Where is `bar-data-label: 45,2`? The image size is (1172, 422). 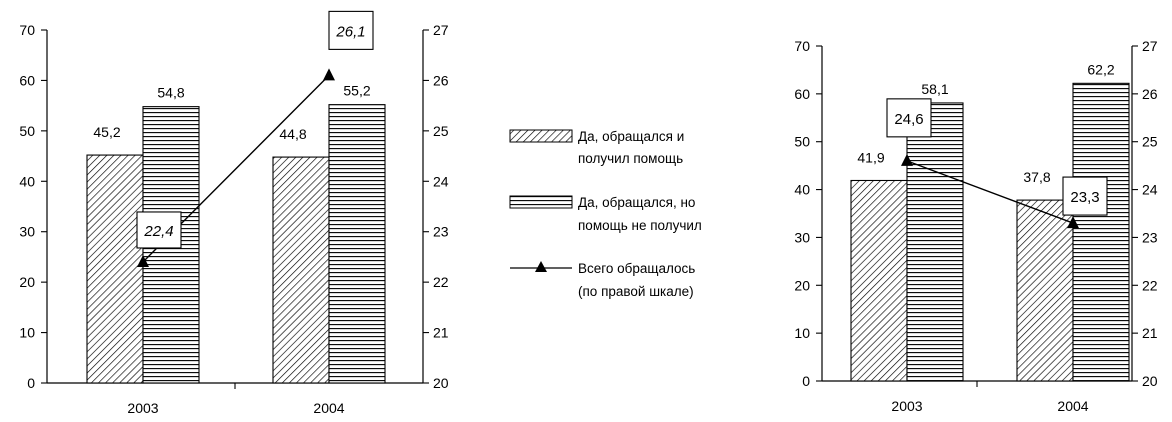
bar-data-label: 45,2 is located at coordinates (106, 132).